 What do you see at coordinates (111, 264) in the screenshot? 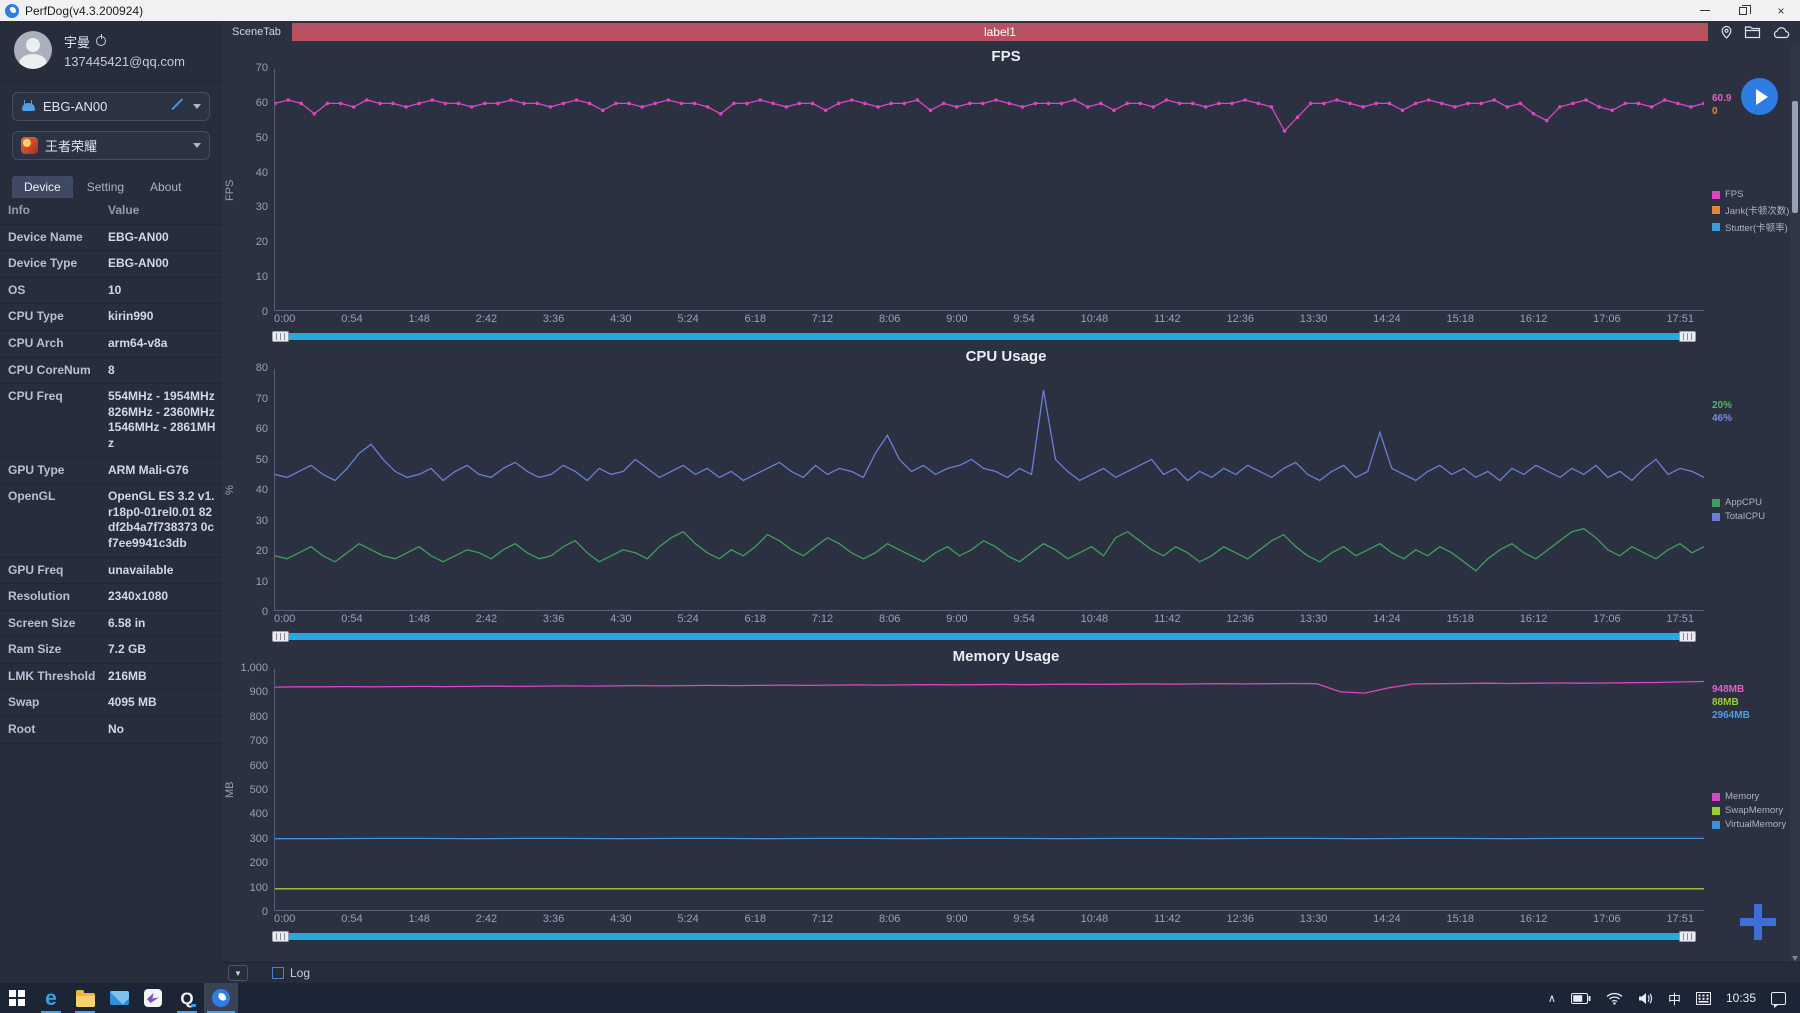
I see `table-row: Device Type EBG-AN00` at bounding box center [111, 264].